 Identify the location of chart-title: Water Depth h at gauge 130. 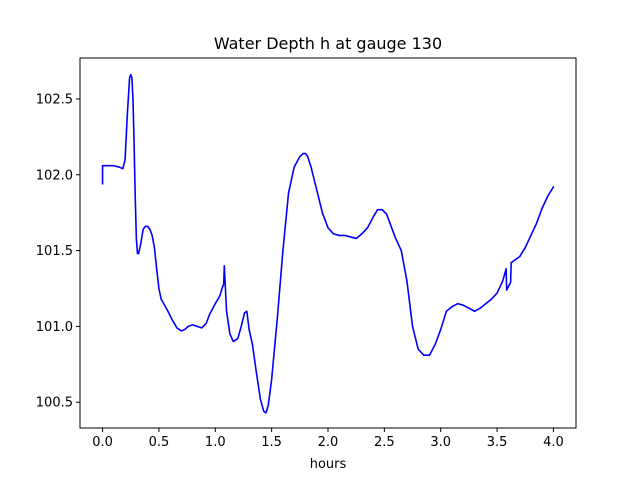
(328, 43).